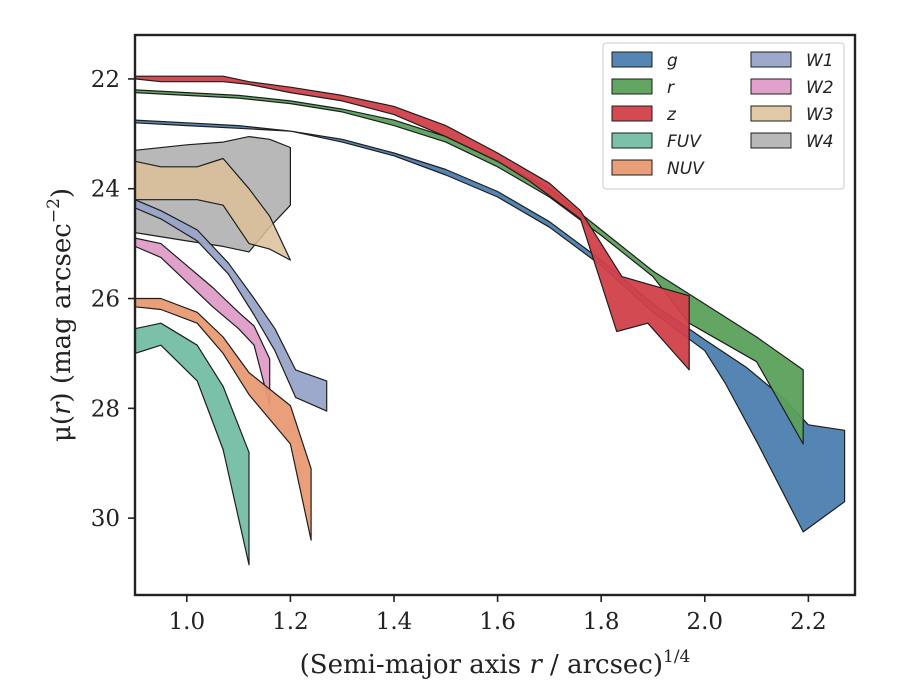 This screenshot has width=900, height=700. Describe the element at coordinates (672, 61) in the screenshot. I see `legend-label-g: g` at that location.